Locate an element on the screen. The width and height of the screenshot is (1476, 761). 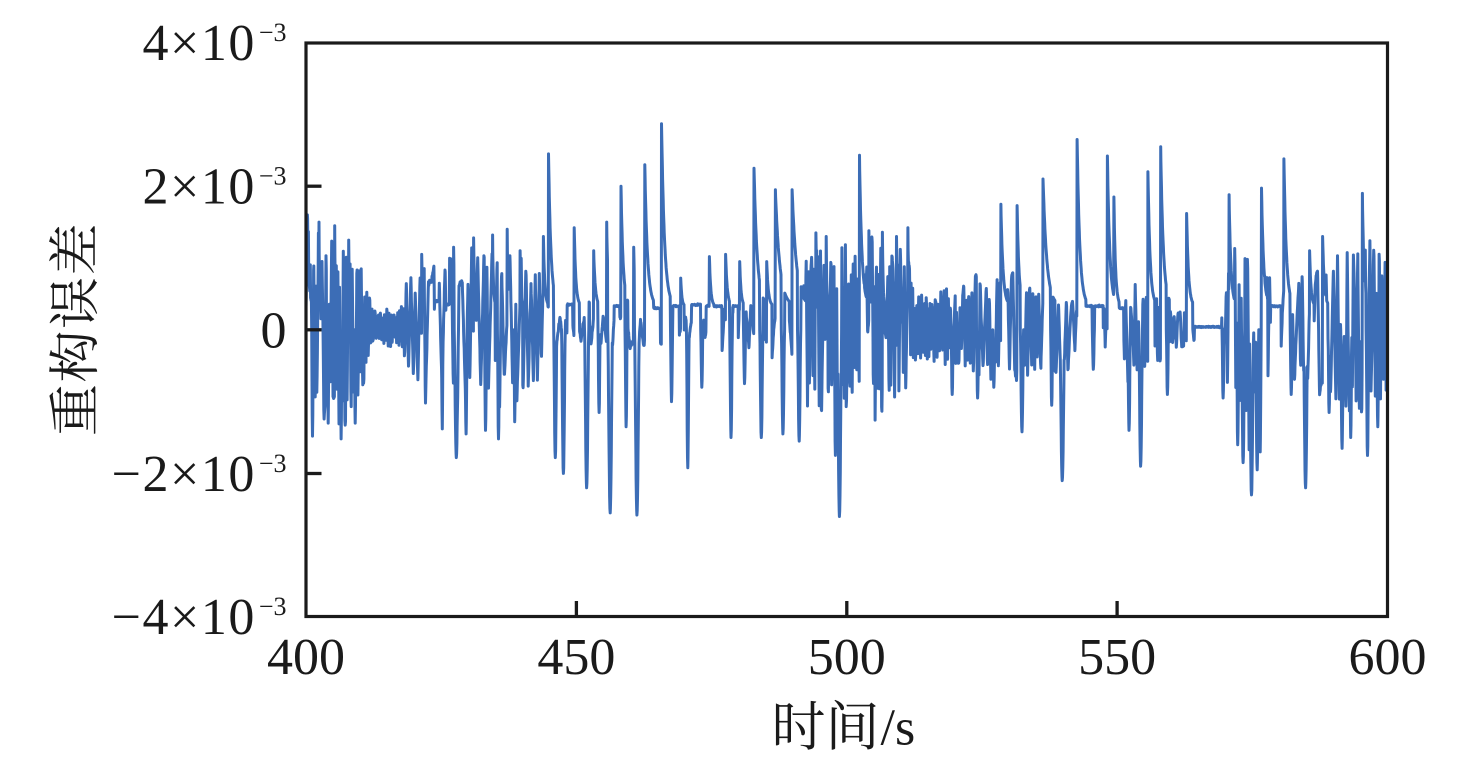
svg-text: 600 is located at coordinates (1388, 657).